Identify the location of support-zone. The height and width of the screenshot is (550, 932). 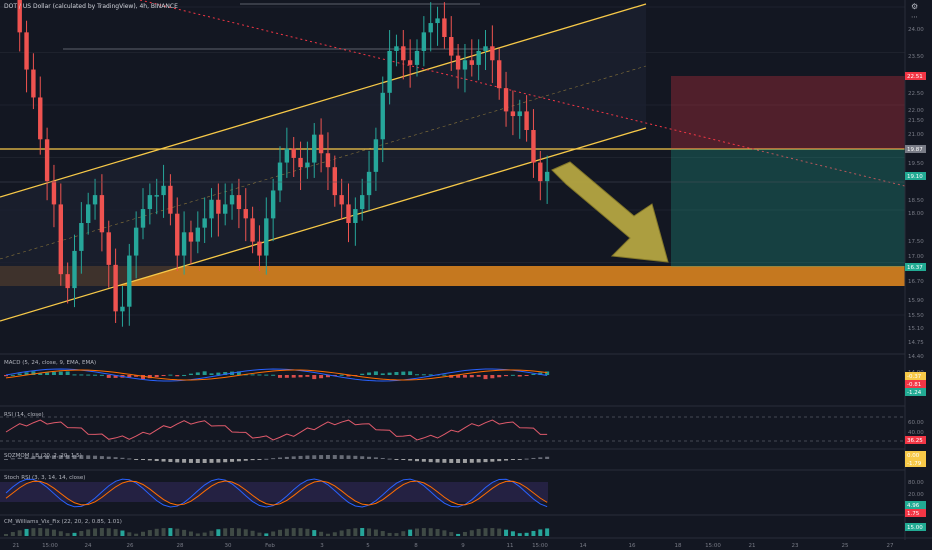
(452, 276).